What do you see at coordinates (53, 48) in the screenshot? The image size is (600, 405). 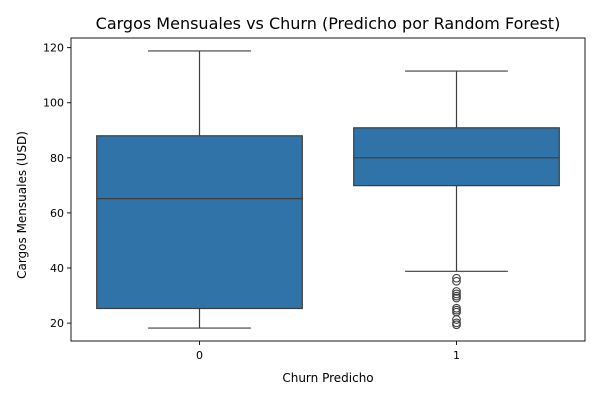 I see `y-tick-label-120: 120` at bounding box center [53, 48].